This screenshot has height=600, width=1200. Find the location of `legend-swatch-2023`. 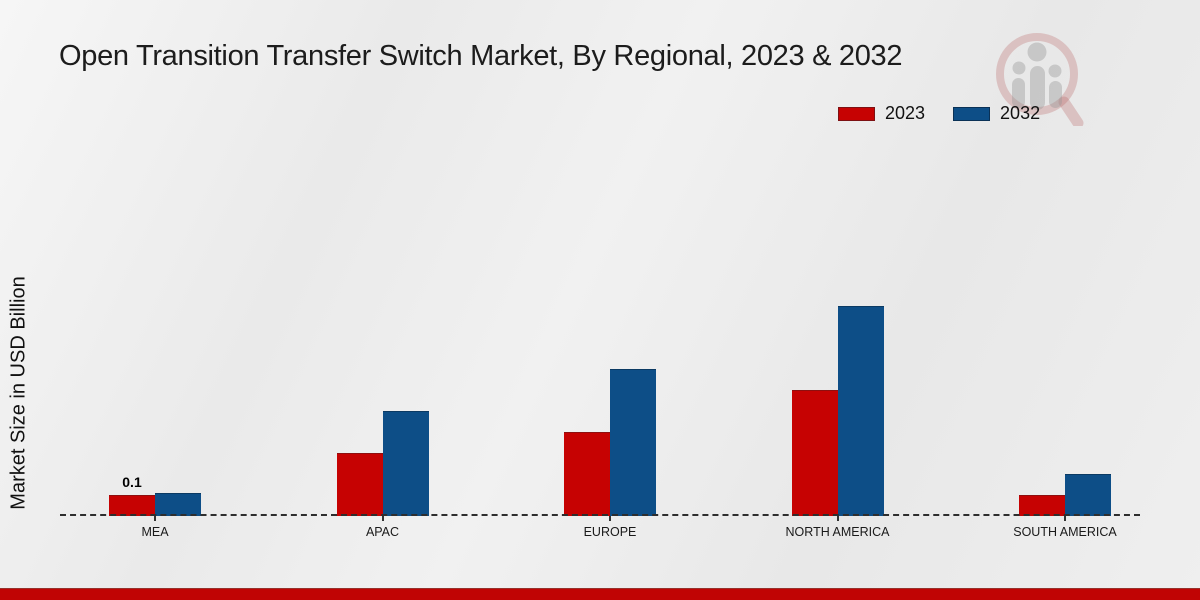

legend-swatch-2023 is located at coordinates (856, 113).